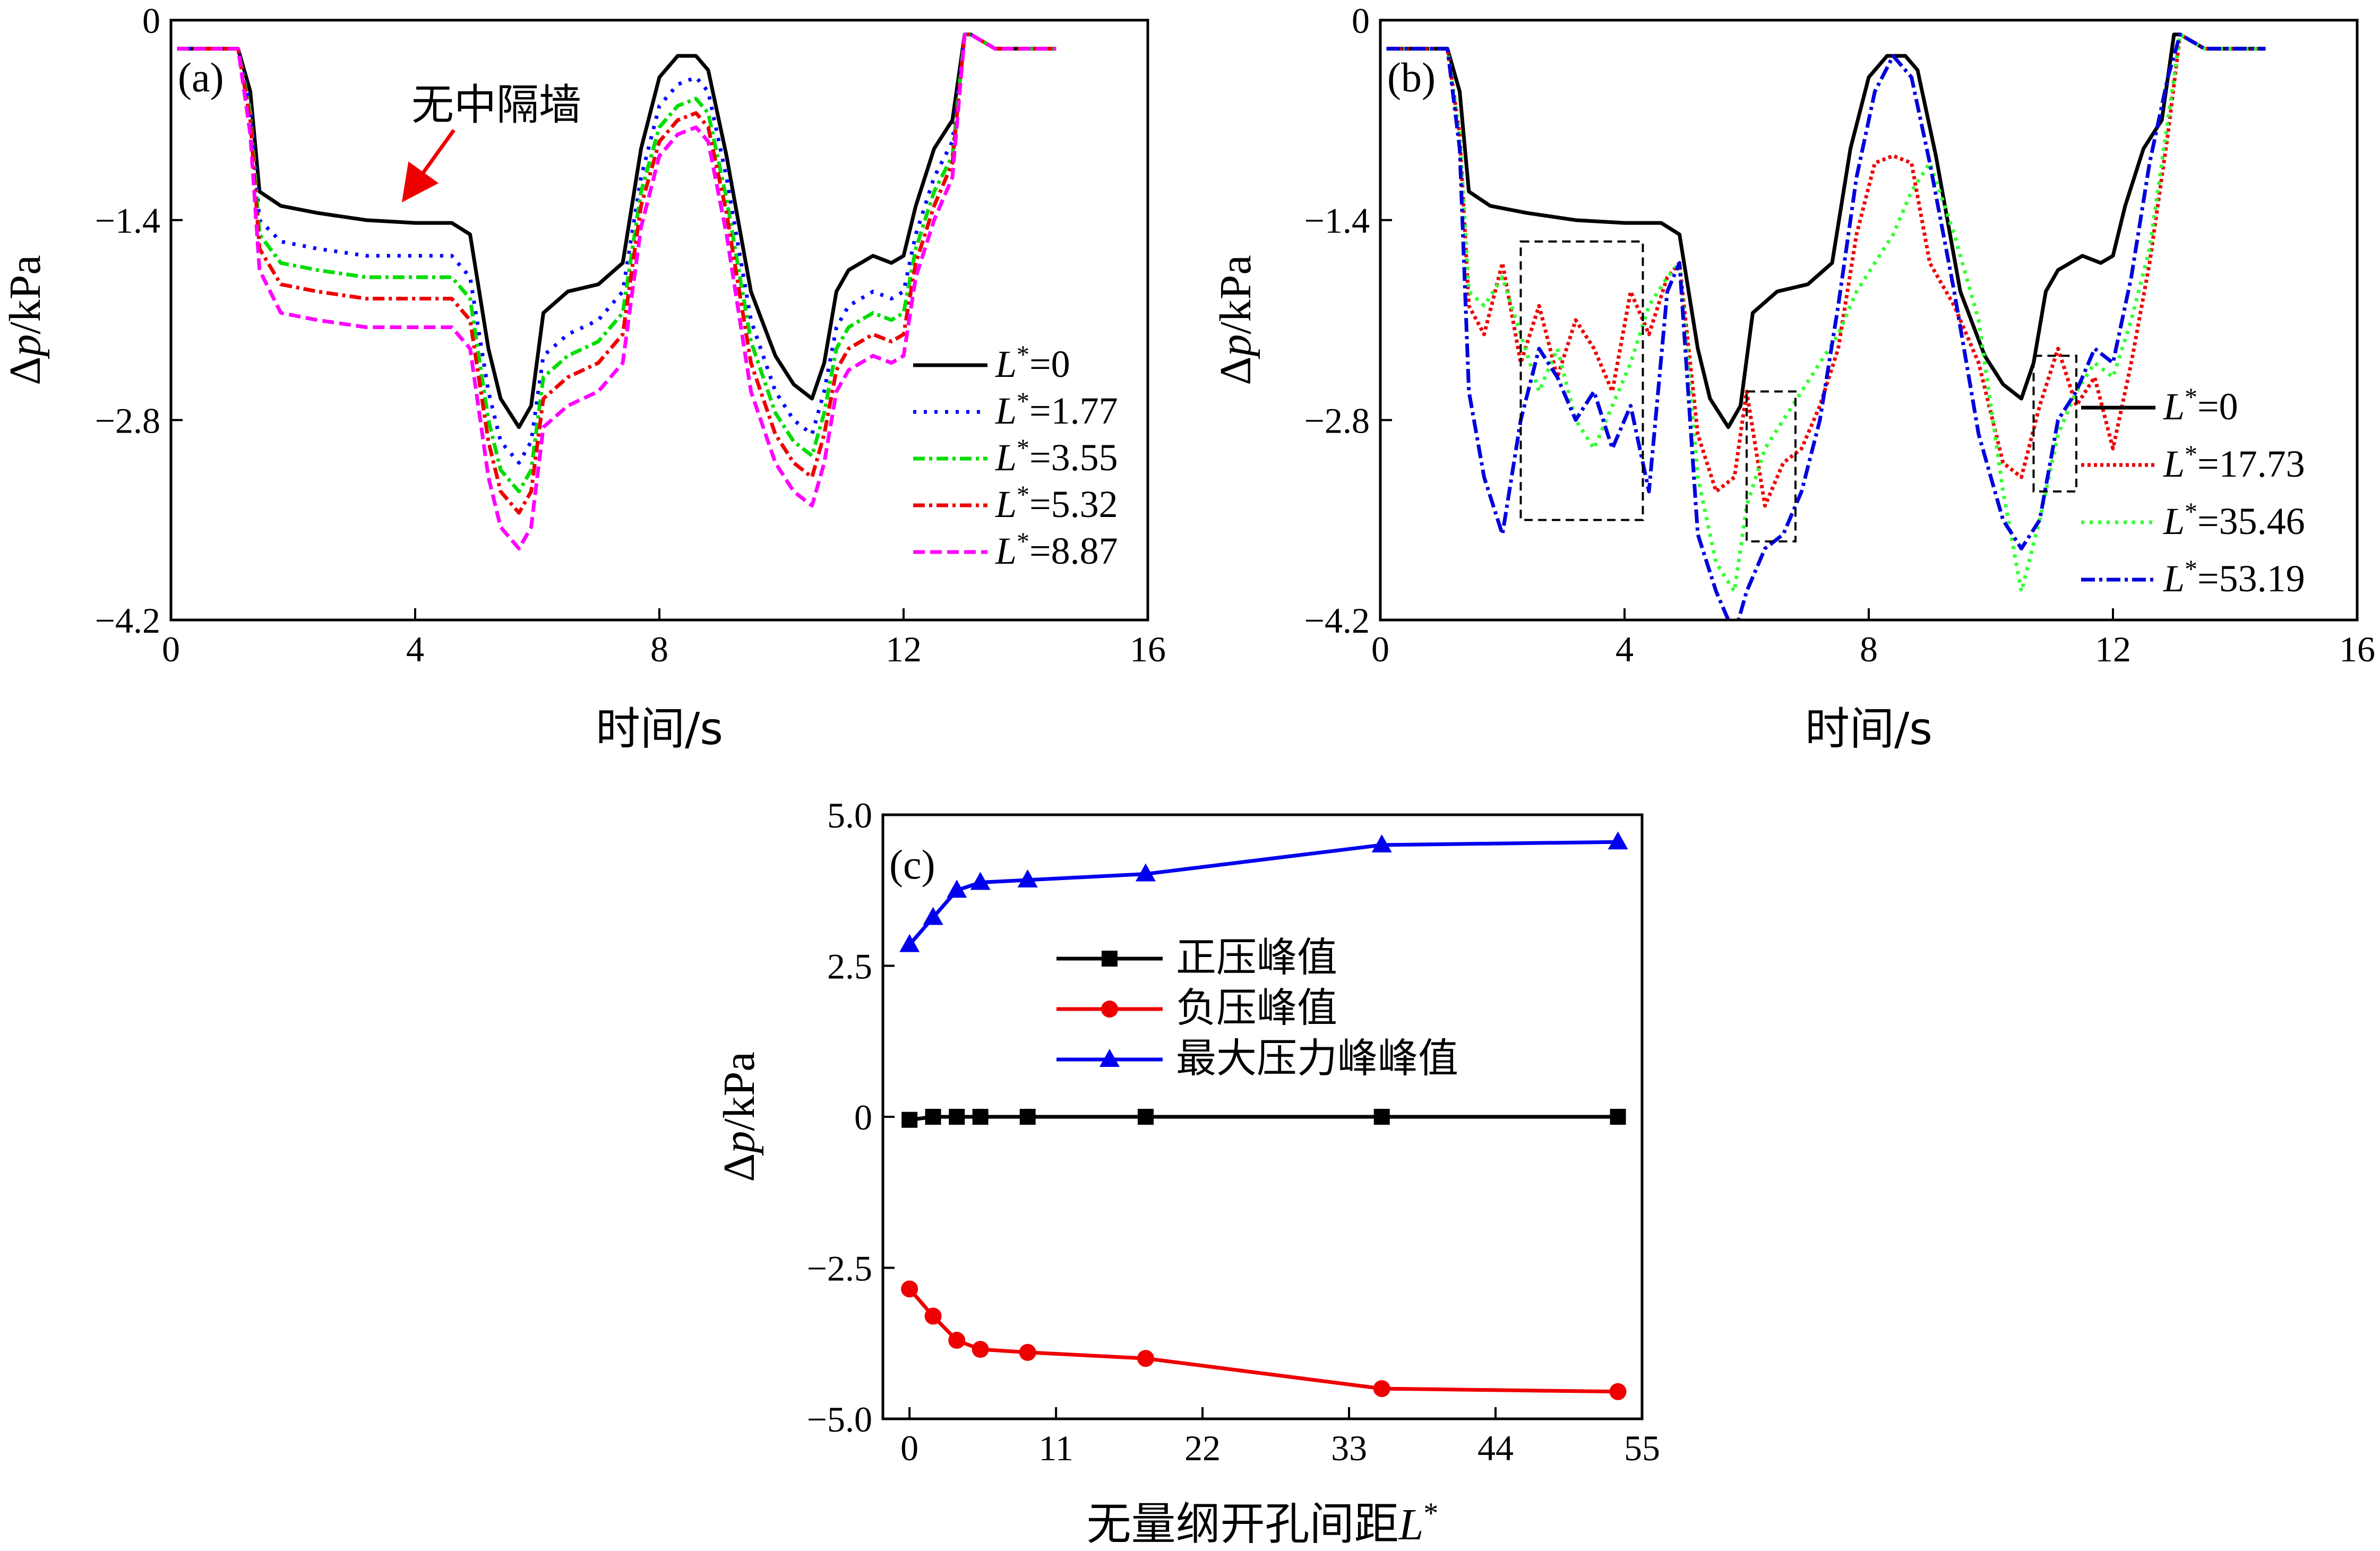 The width and height of the screenshot is (2380, 1551). Describe the element at coordinates (25, 346) in the screenshot. I see `panel-a-ylabel-var: p` at that location.